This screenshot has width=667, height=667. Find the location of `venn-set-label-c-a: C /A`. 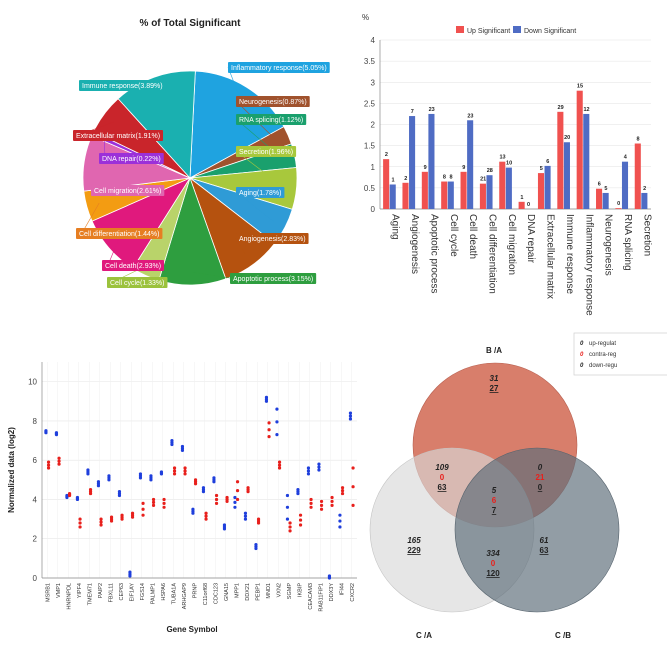

venn-set-label-c-a: C /A is located at coordinates (424, 635).